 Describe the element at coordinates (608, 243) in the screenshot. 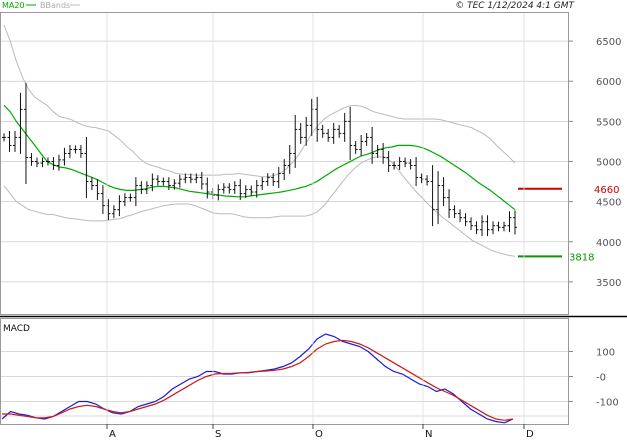

I see `price-tick-label: 4000` at that location.